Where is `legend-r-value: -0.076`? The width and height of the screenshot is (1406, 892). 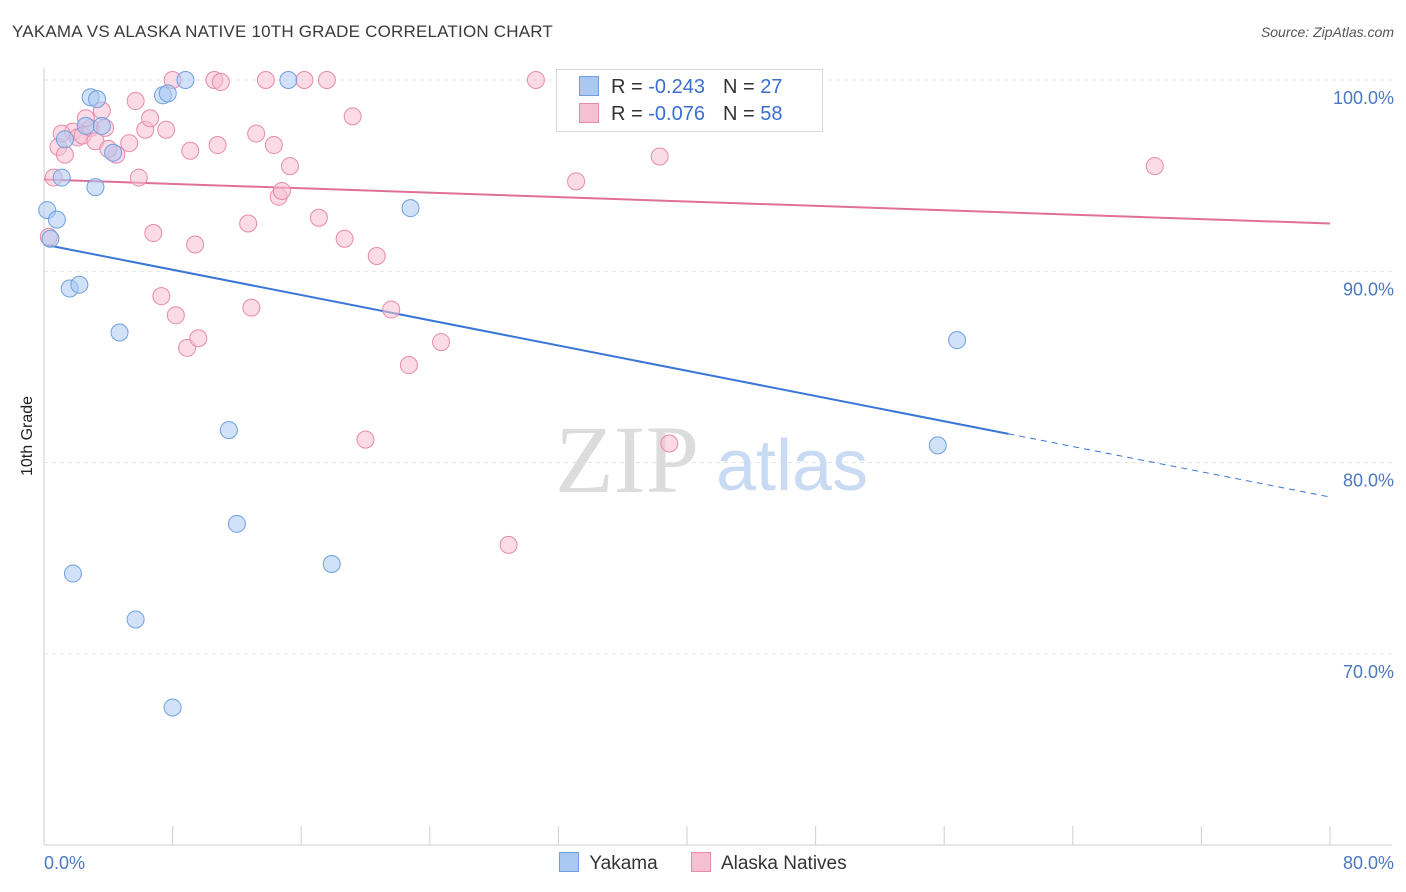
legend-r-value: -0.076 is located at coordinates (676, 114).